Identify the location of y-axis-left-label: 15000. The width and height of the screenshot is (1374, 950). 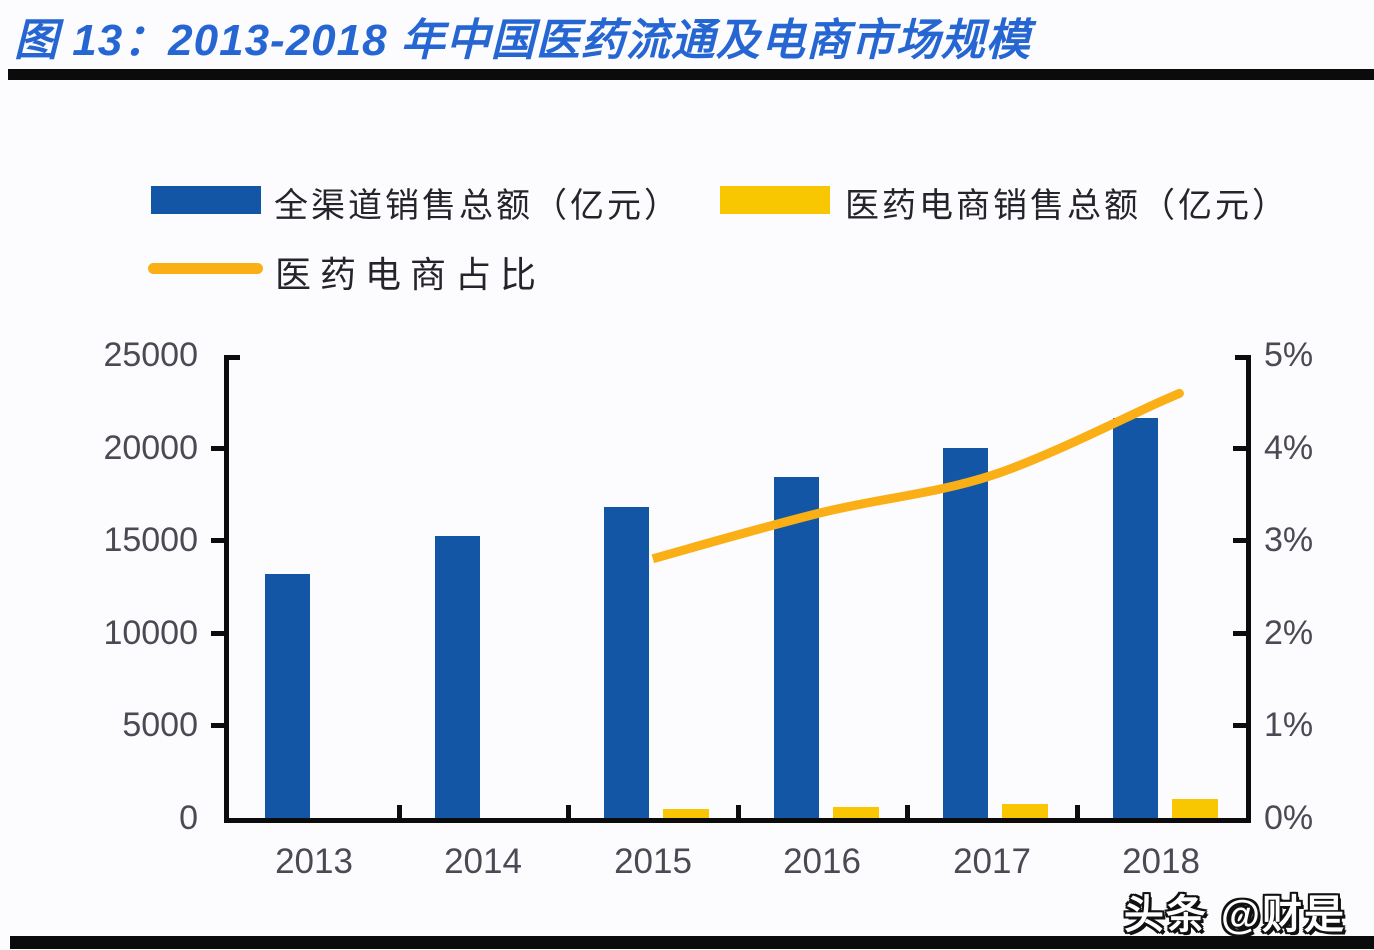
(150, 540).